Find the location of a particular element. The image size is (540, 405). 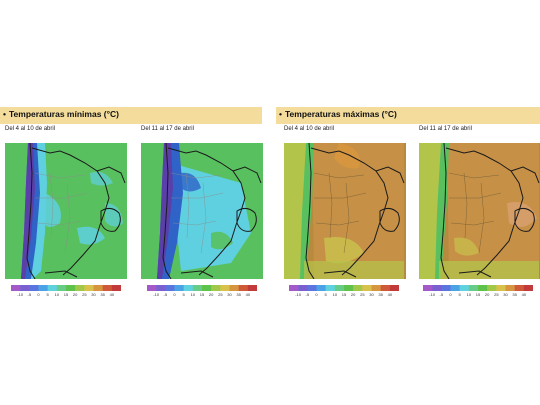

color-scale-max-1: -10 -5 0 5 10 15 20 25 30 35 40 is located at coordinates (344, 292).